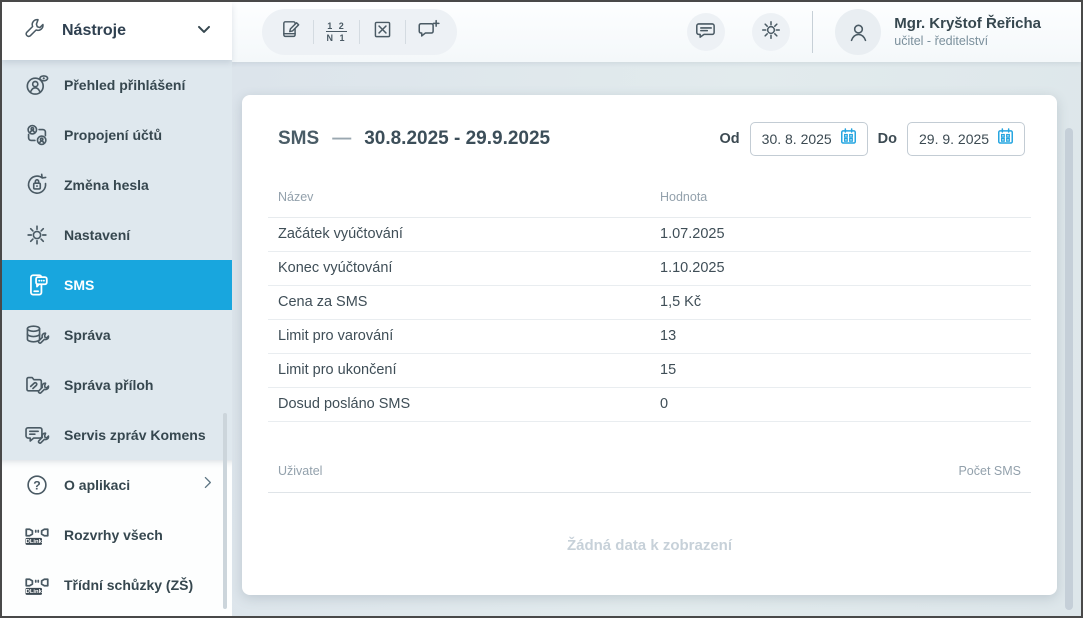 This screenshot has height=618, width=1083. I want to click on database-admin-icon, so click(37, 335).